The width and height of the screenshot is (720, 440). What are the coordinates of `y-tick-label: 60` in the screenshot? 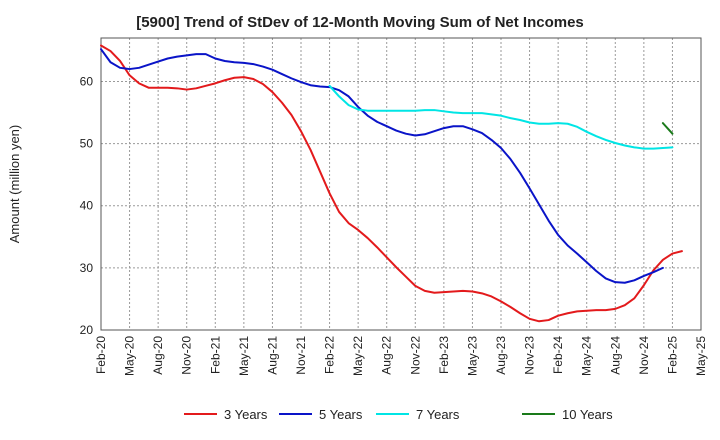 It's located at (87, 81).